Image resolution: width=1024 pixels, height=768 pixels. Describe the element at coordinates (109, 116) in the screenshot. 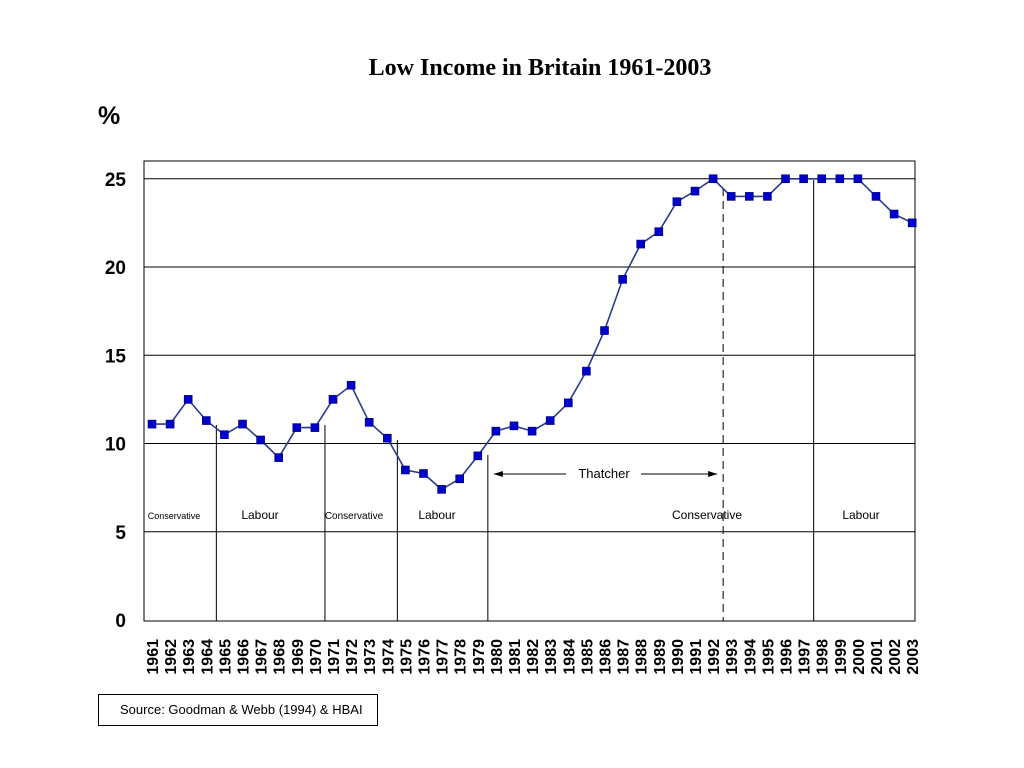

I see `y-axis-unit-label: %` at that location.